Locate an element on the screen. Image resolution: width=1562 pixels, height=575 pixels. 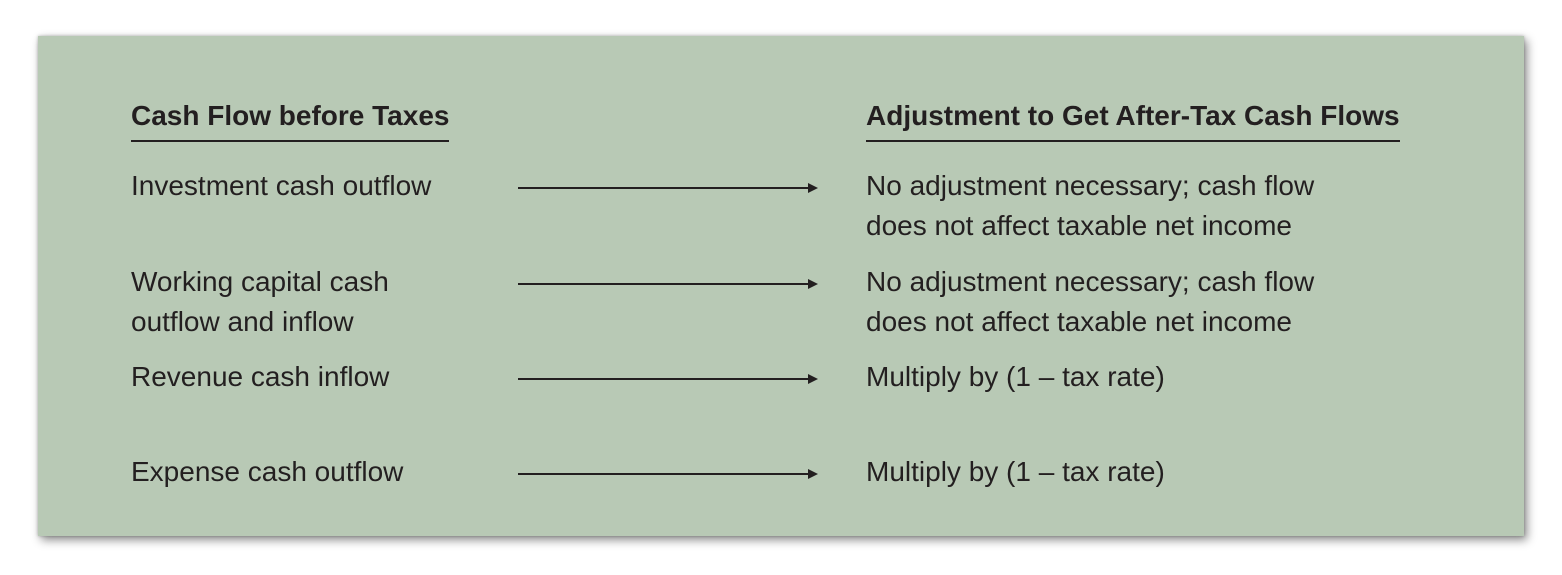
row-1-adjustment-line-2: does not affect taxable net income is located at coordinates (1079, 225).